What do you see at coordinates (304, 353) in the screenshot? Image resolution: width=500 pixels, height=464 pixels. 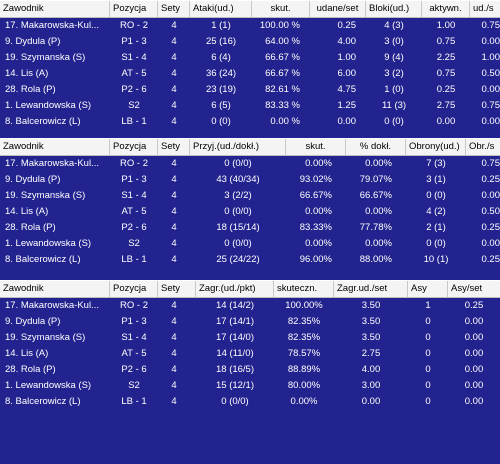 I see `cell-serve-efficiency: 78.57%` at bounding box center [304, 353].